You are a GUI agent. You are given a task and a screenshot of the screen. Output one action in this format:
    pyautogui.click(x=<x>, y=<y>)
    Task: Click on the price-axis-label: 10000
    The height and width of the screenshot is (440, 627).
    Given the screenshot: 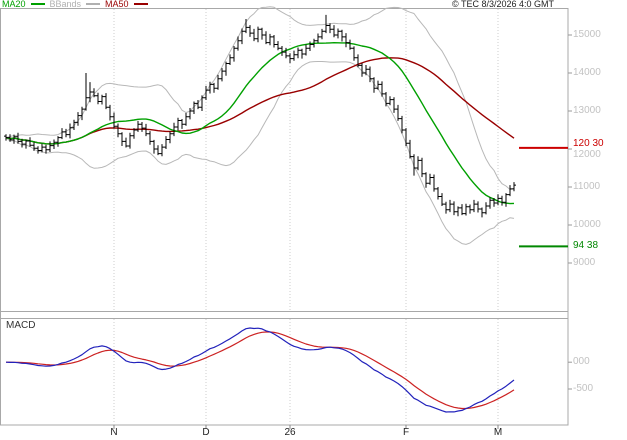 What is the action you would take?
    pyautogui.click(x=587, y=224)
    